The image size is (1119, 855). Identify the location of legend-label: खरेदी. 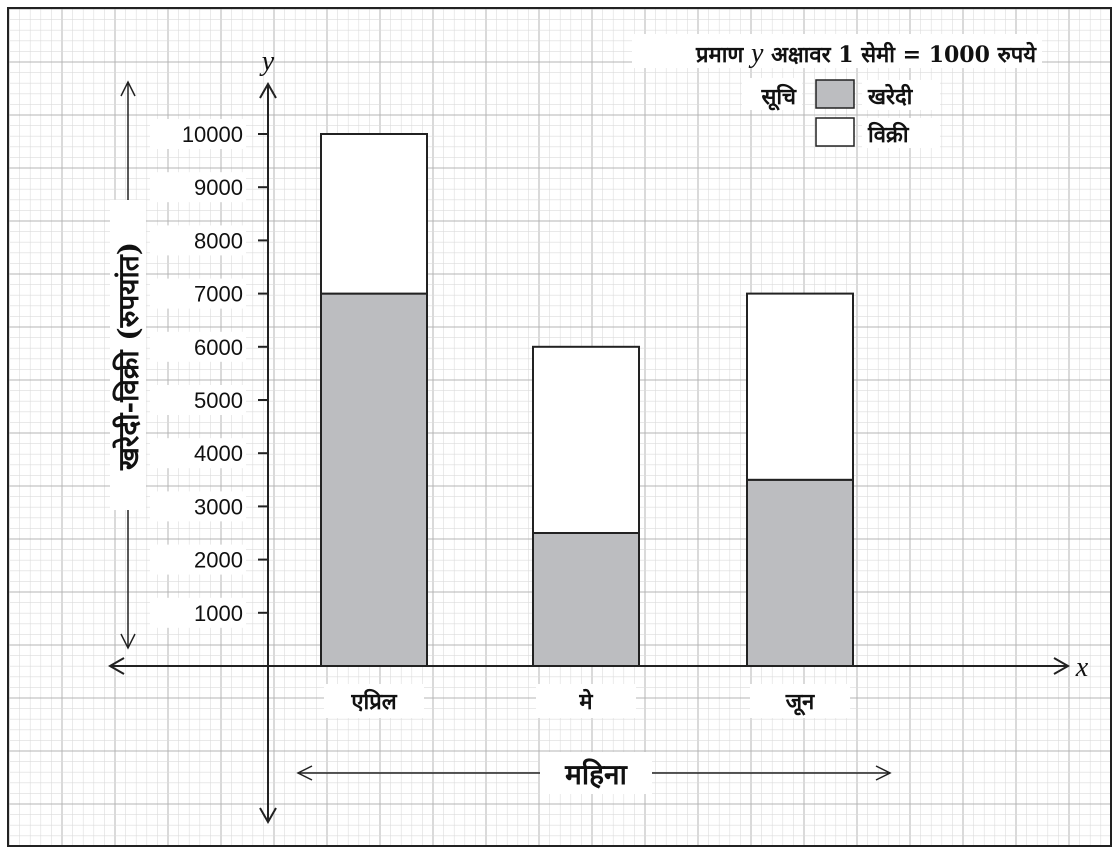
(890, 96).